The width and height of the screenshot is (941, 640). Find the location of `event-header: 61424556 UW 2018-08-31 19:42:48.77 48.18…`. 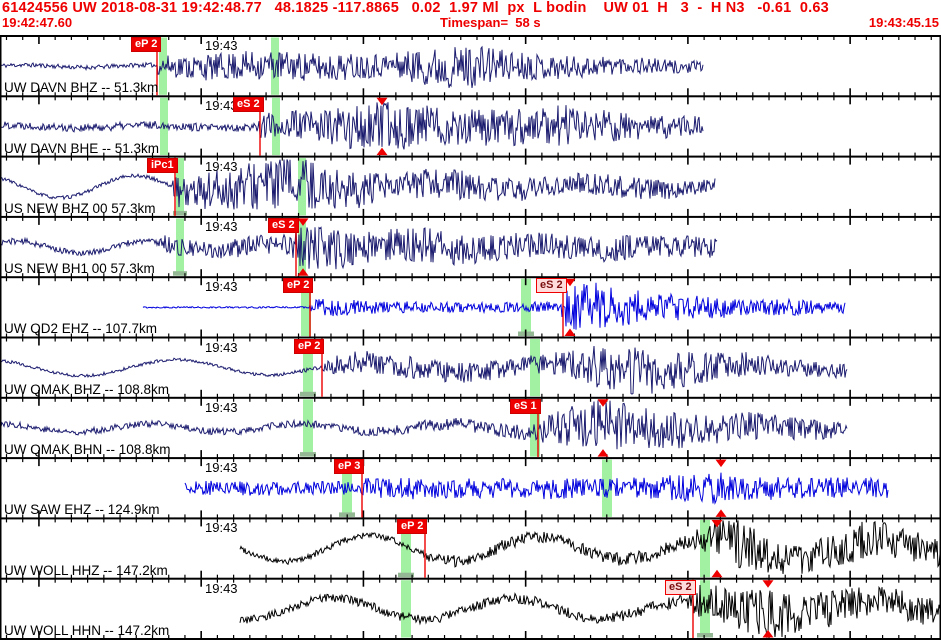

event-header: 61424556 UW 2018-08-31 19:42:48.77 48.18… is located at coordinates (415, 8).